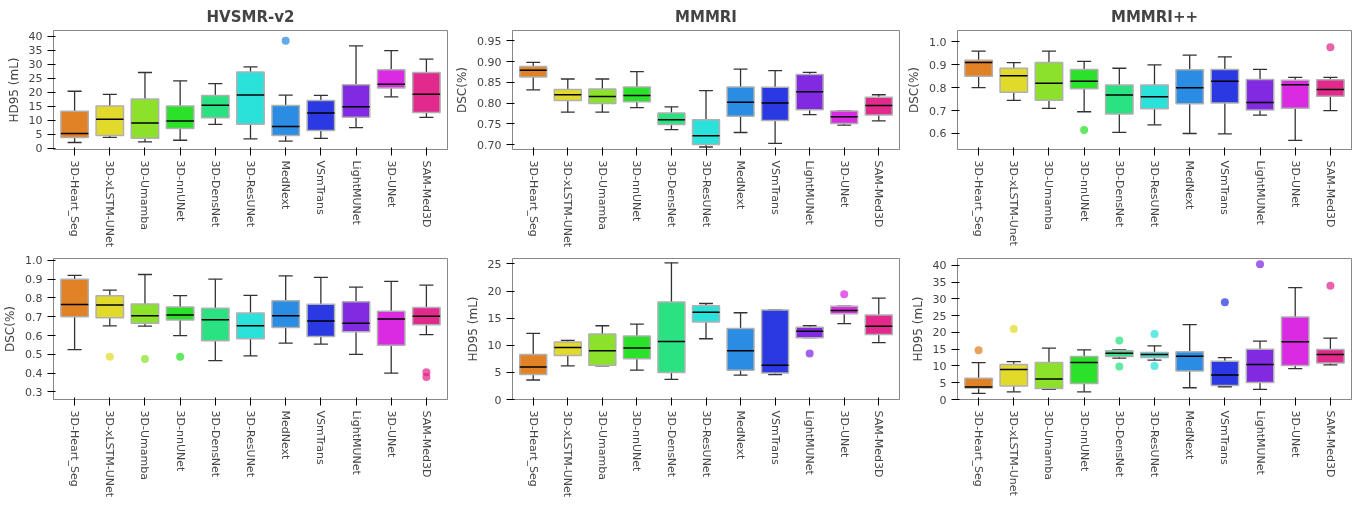 The height and width of the screenshot is (508, 1364). What do you see at coordinates (938, 88) in the screenshot?
I see `y-tick-label: 0.8` at bounding box center [938, 88].